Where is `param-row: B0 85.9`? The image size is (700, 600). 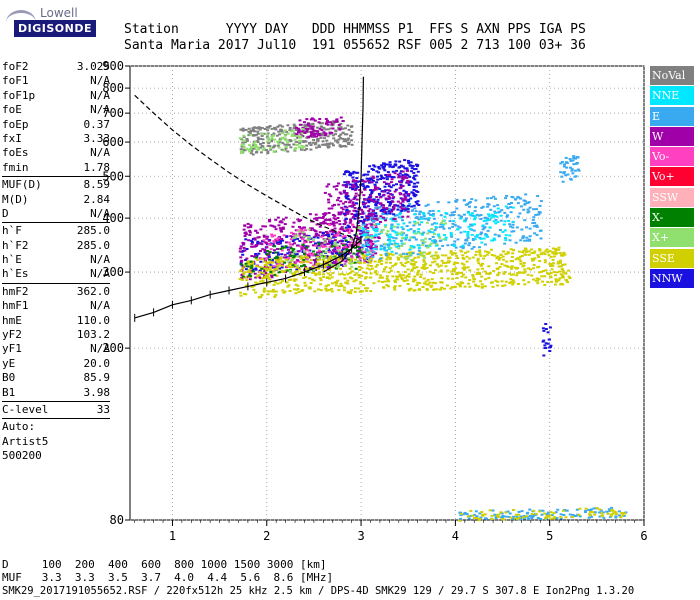 param-row: B0 85.9 is located at coordinates (56, 378).